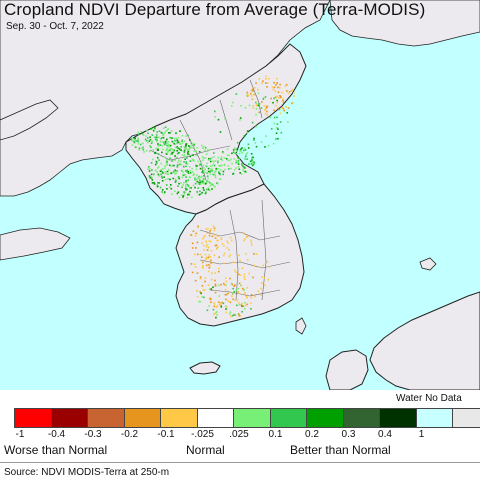 The image size is (480, 482). I want to click on source-note: Source: NDVI MODIS-Terra at 250-m, so click(87, 472).